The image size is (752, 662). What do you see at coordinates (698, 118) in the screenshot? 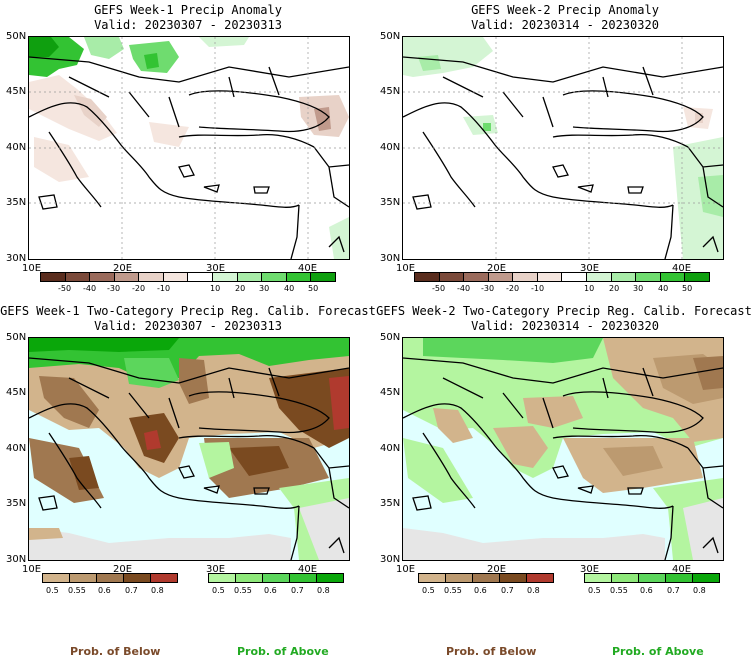
I see `brown-anomaly-area` at bounding box center [698, 118].